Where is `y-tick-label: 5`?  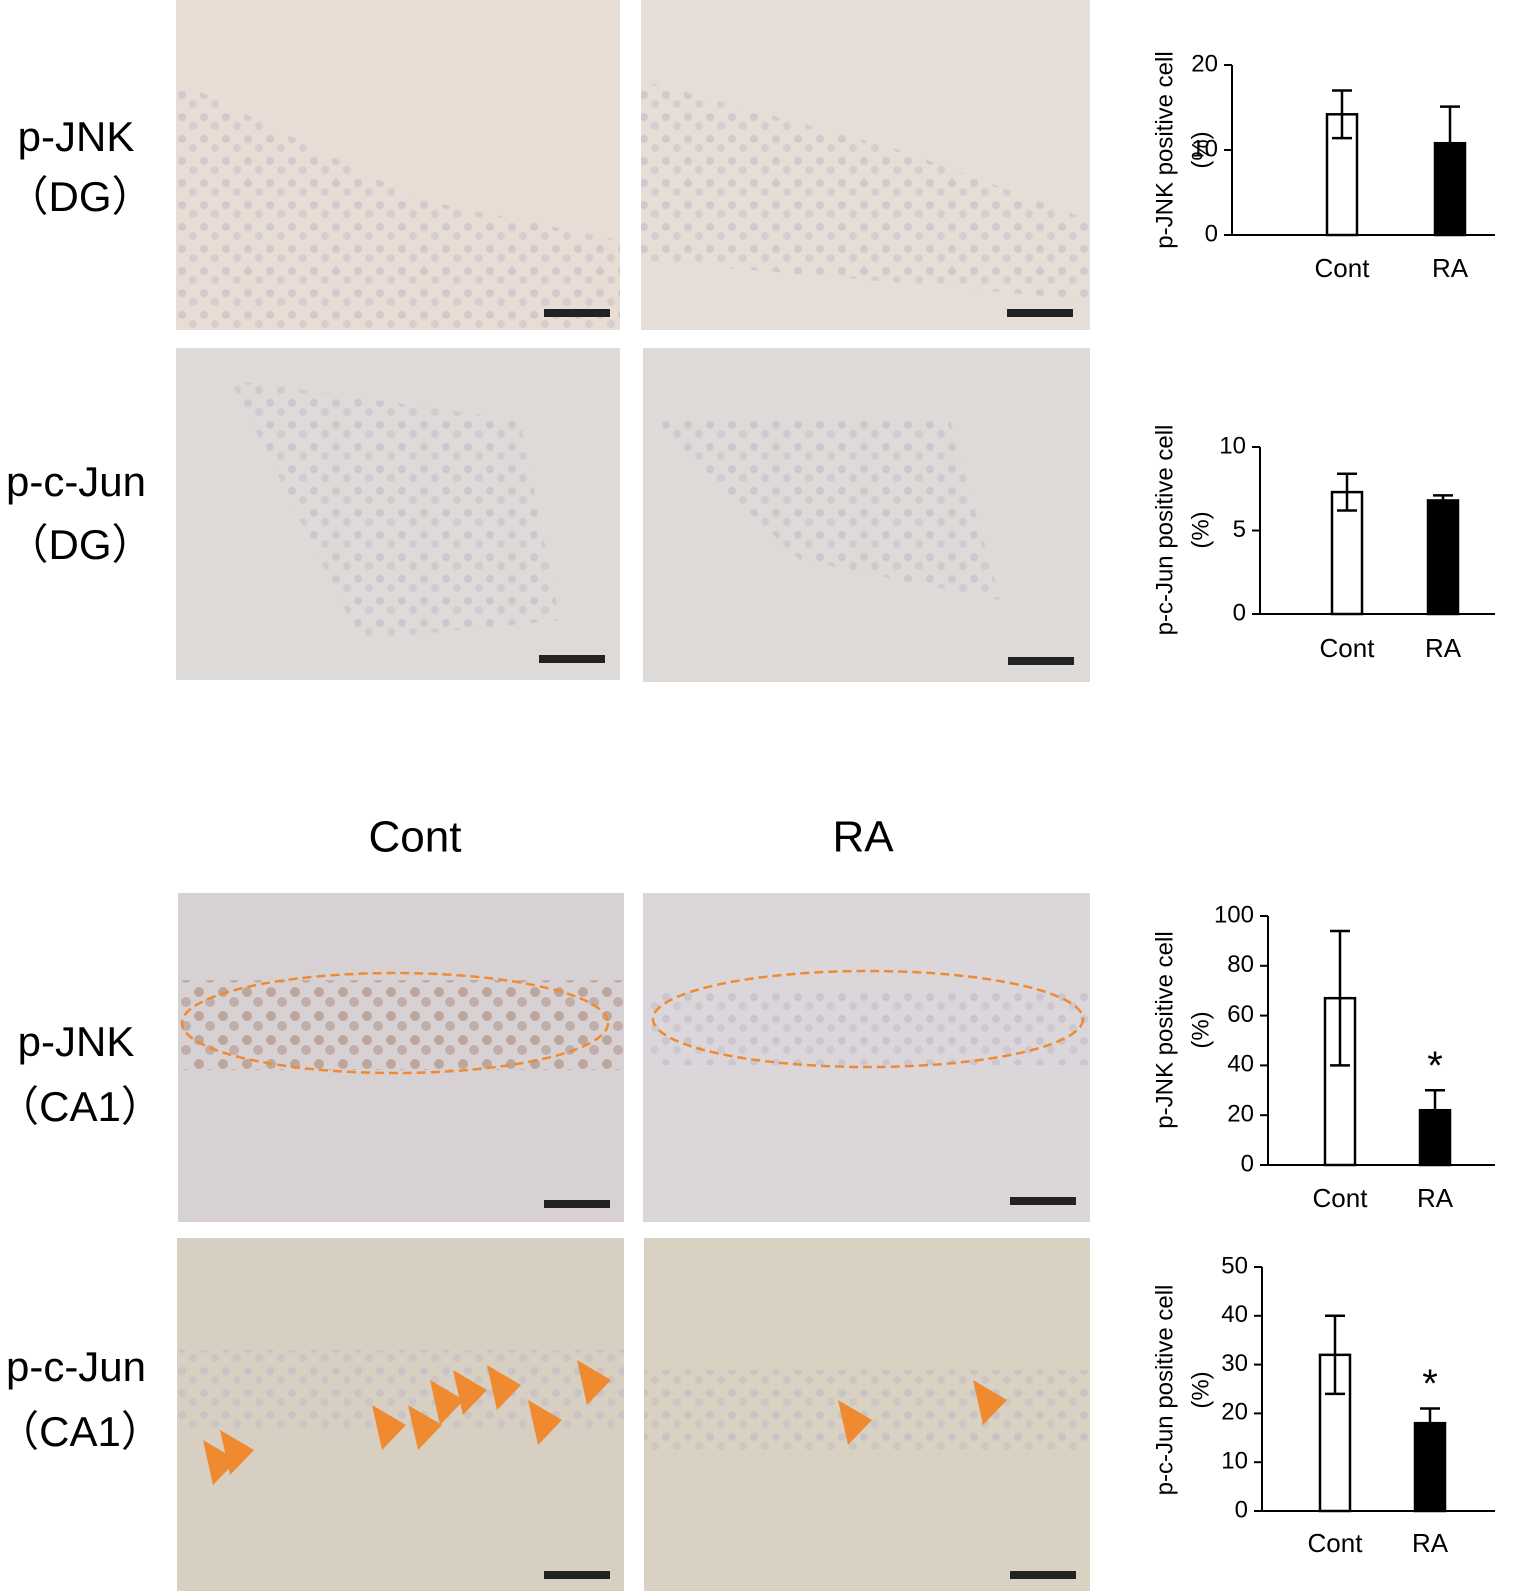 y-tick-label: 5 is located at coordinates (1239, 529).